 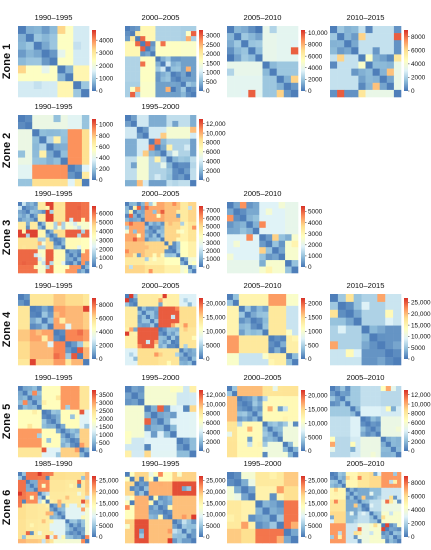 What do you see at coordinates (94, 506) in the screenshot?
I see `colorbar` at bounding box center [94, 506].